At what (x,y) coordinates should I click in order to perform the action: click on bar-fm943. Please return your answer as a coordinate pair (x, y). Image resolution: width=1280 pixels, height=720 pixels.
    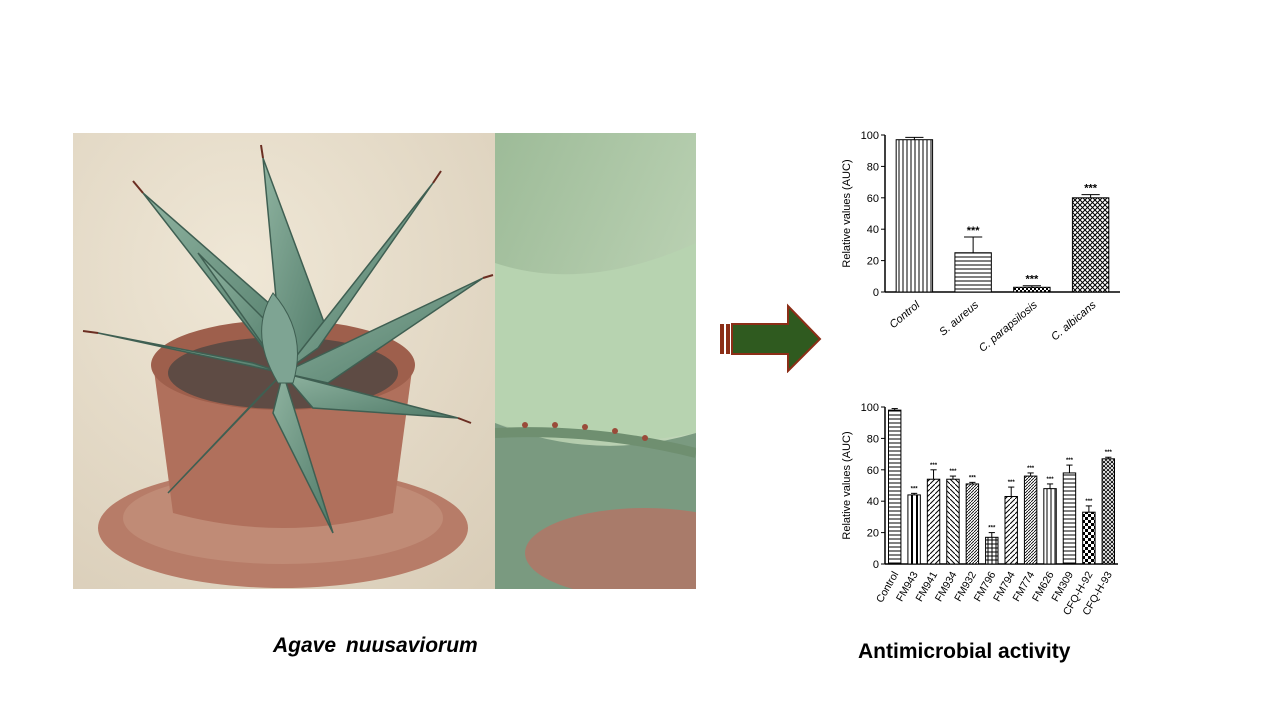
    Looking at the image, I should click on (914, 529).